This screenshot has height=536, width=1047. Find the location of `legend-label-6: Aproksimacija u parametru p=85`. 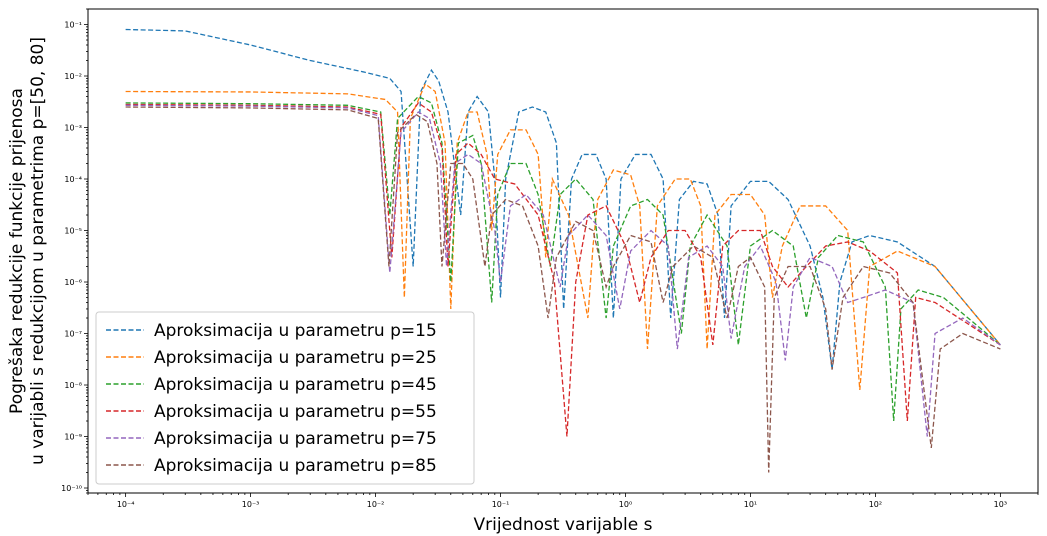

legend-label-6: Aproksimacija u parametru p=85 is located at coordinates (295, 466).